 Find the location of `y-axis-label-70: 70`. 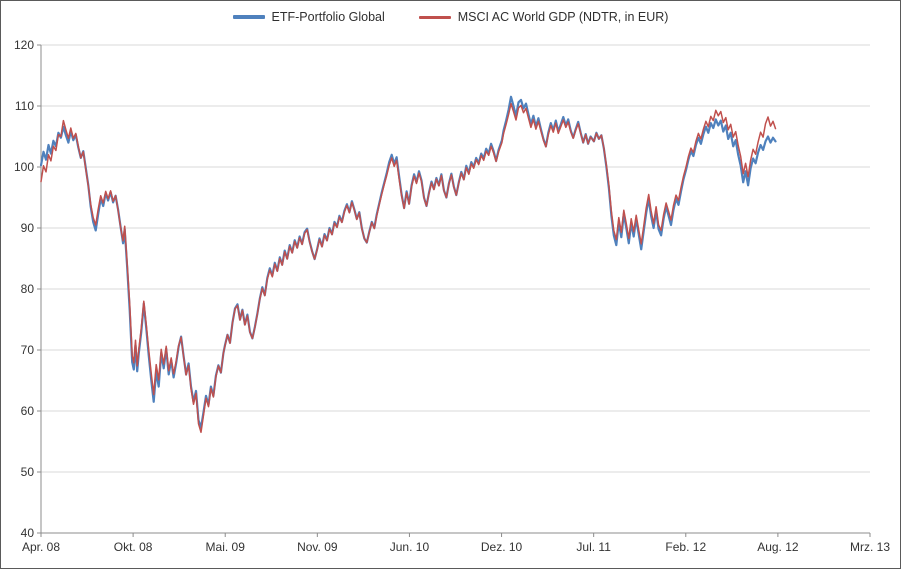

y-axis-label-70: 70 is located at coordinates (28, 350).